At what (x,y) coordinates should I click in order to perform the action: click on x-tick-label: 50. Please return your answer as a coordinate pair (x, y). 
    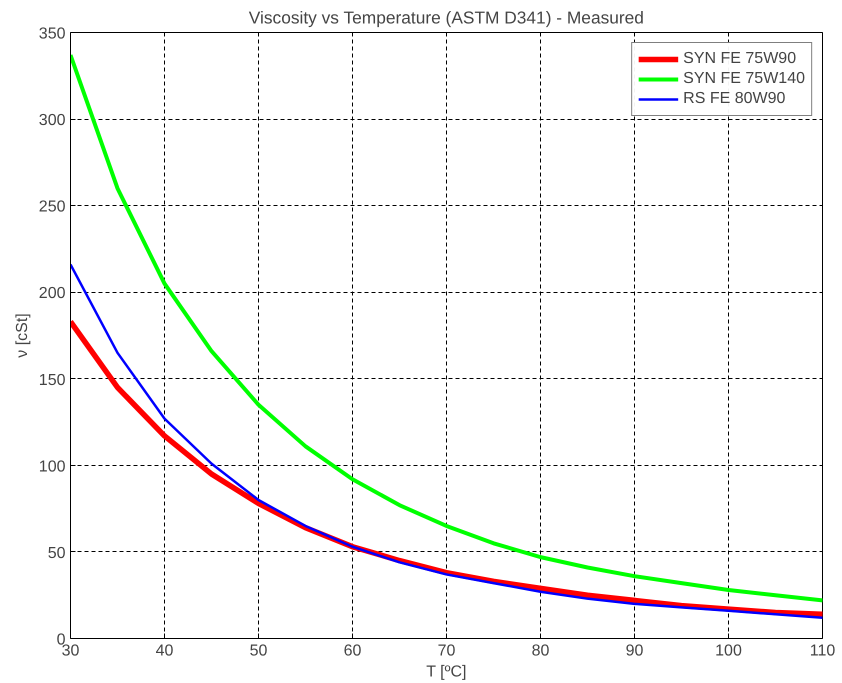
    Looking at the image, I should click on (259, 651).